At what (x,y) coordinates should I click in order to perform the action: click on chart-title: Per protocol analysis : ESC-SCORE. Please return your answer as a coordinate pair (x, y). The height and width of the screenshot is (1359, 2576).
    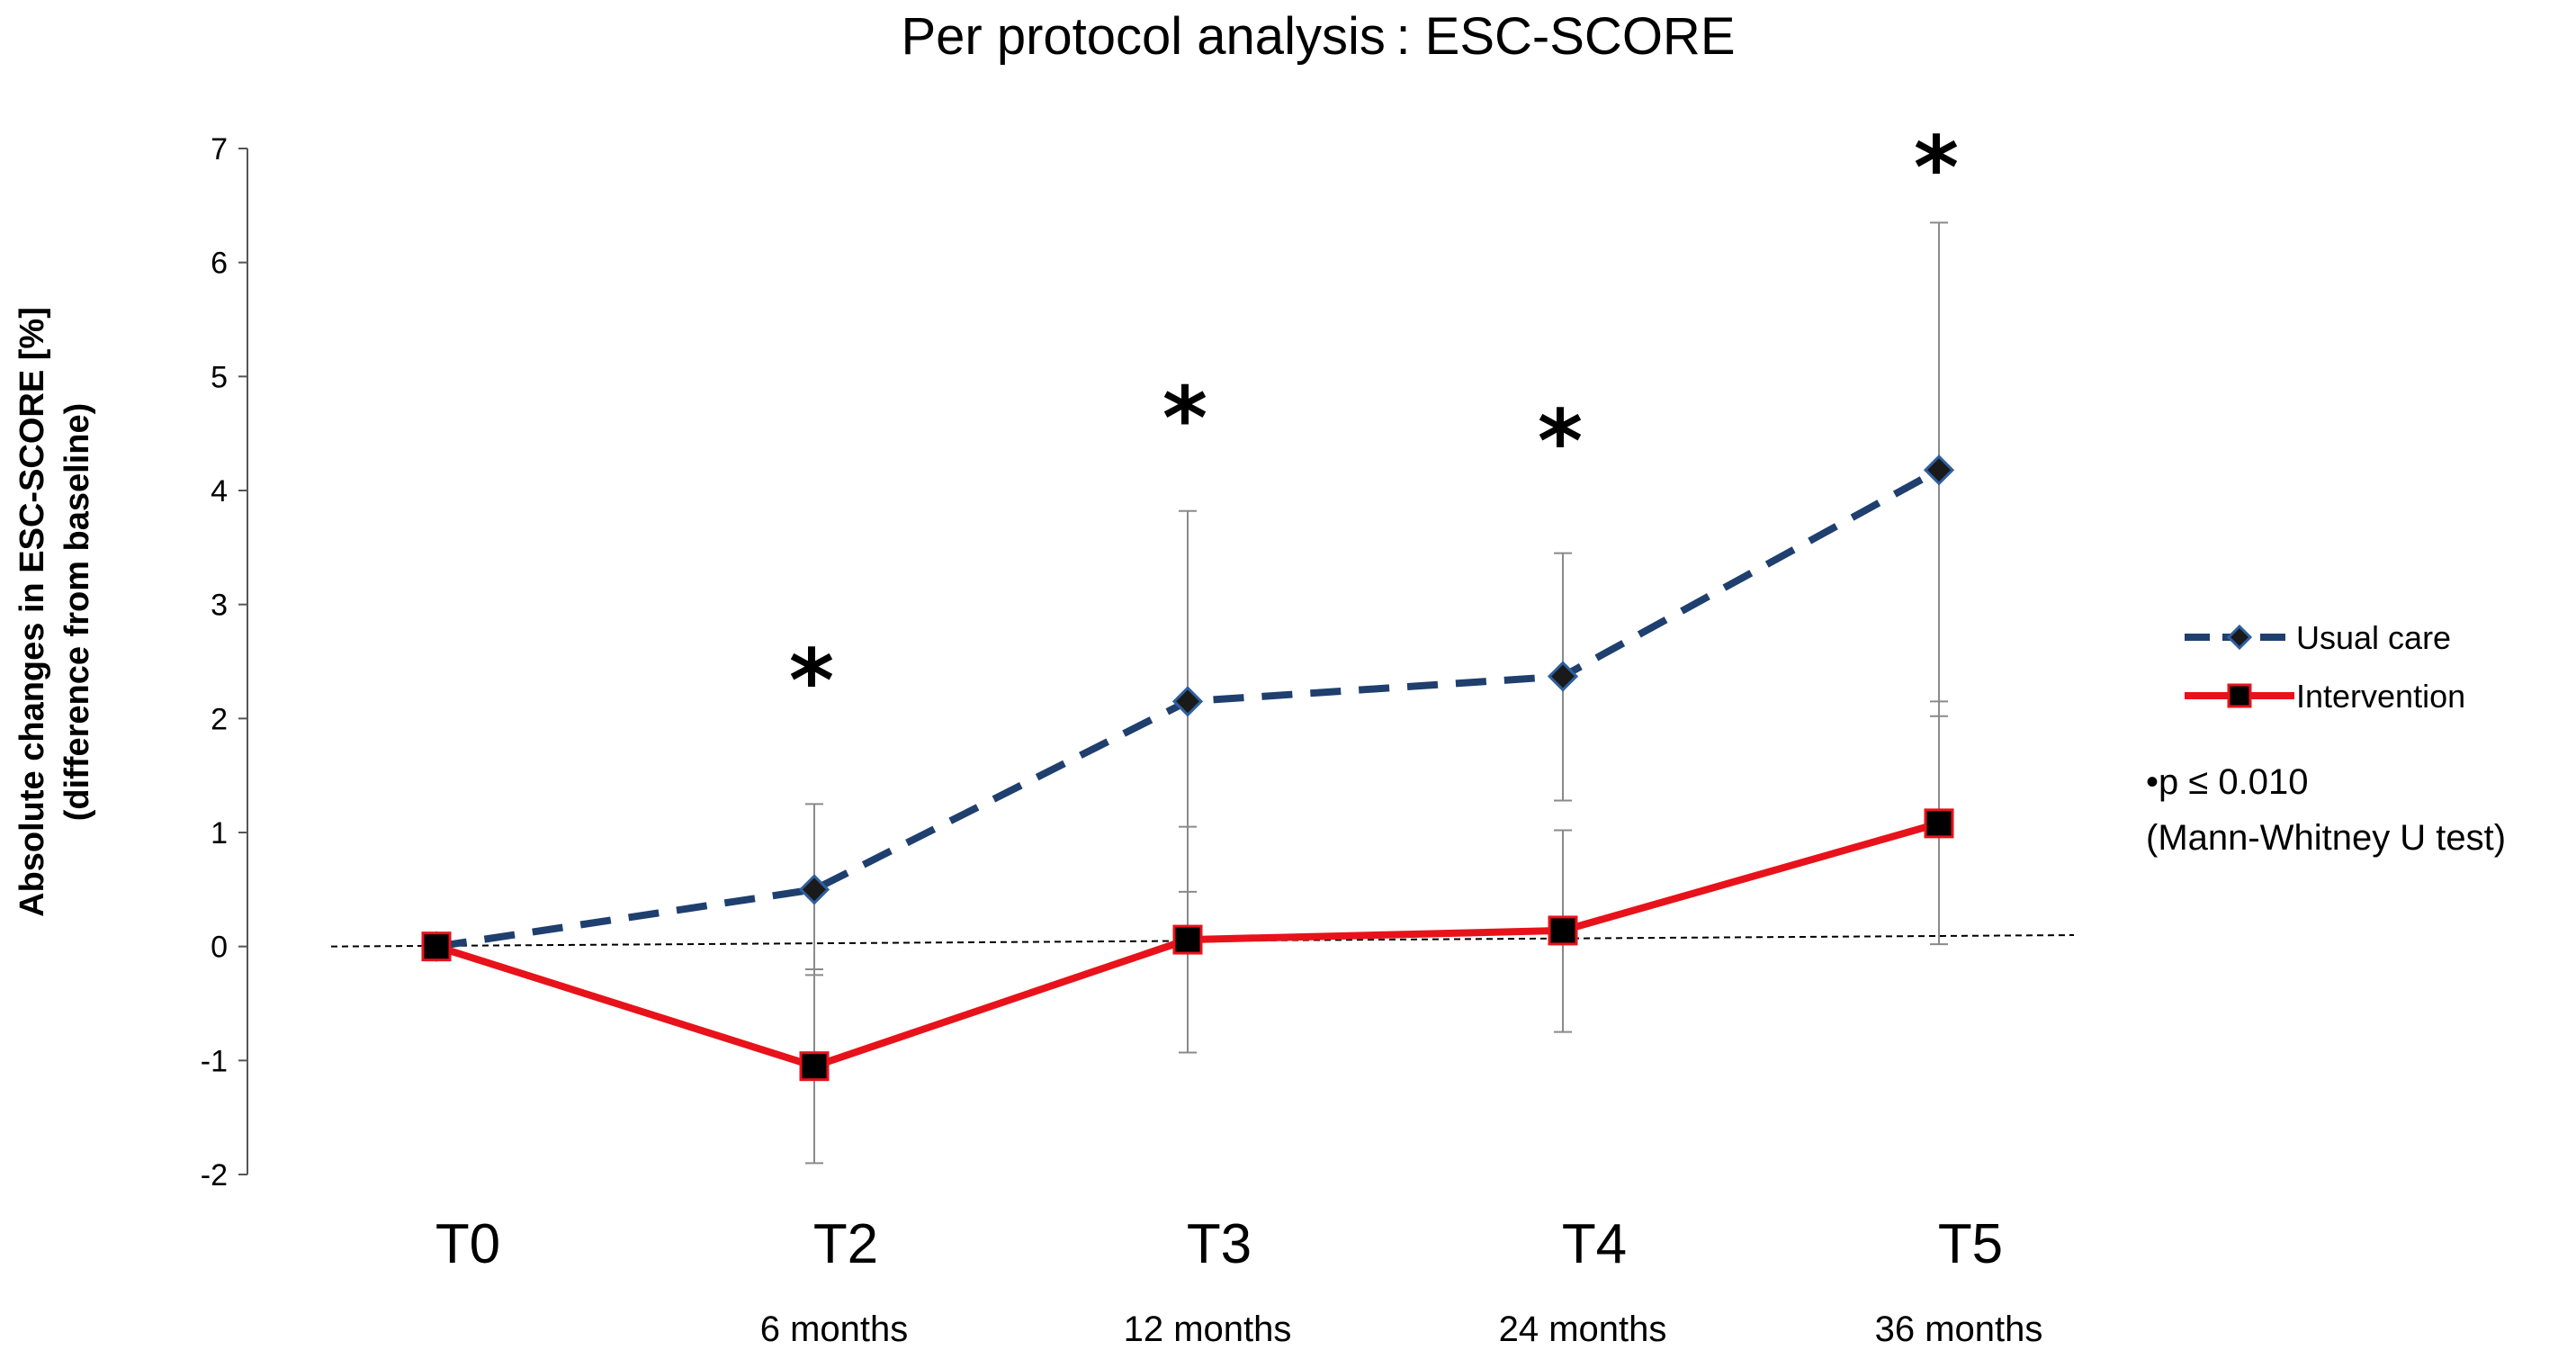
    Looking at the image, I should click on (1318, 36).